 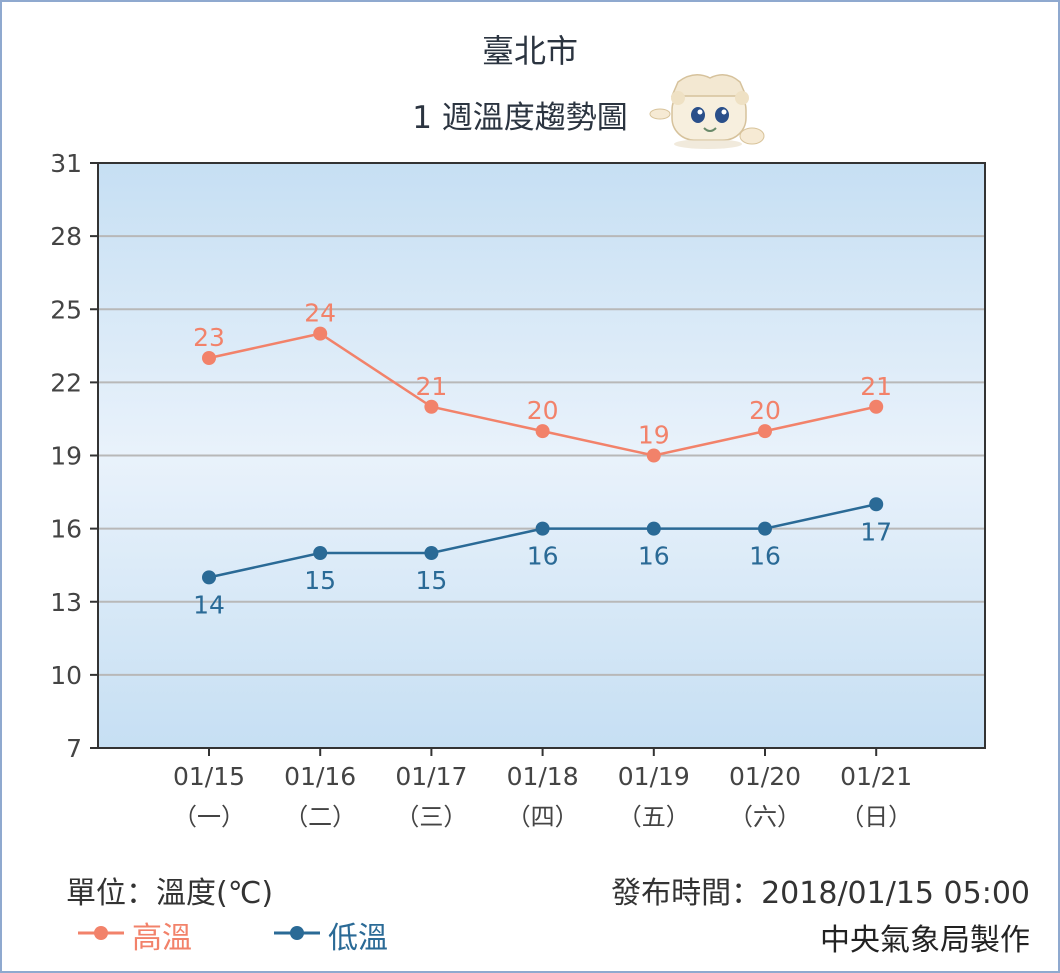 What do you see at coordinates (543, 817) in the screenshot?
I see `x-weekday-label: （四）` at bounding box center [543, 817].